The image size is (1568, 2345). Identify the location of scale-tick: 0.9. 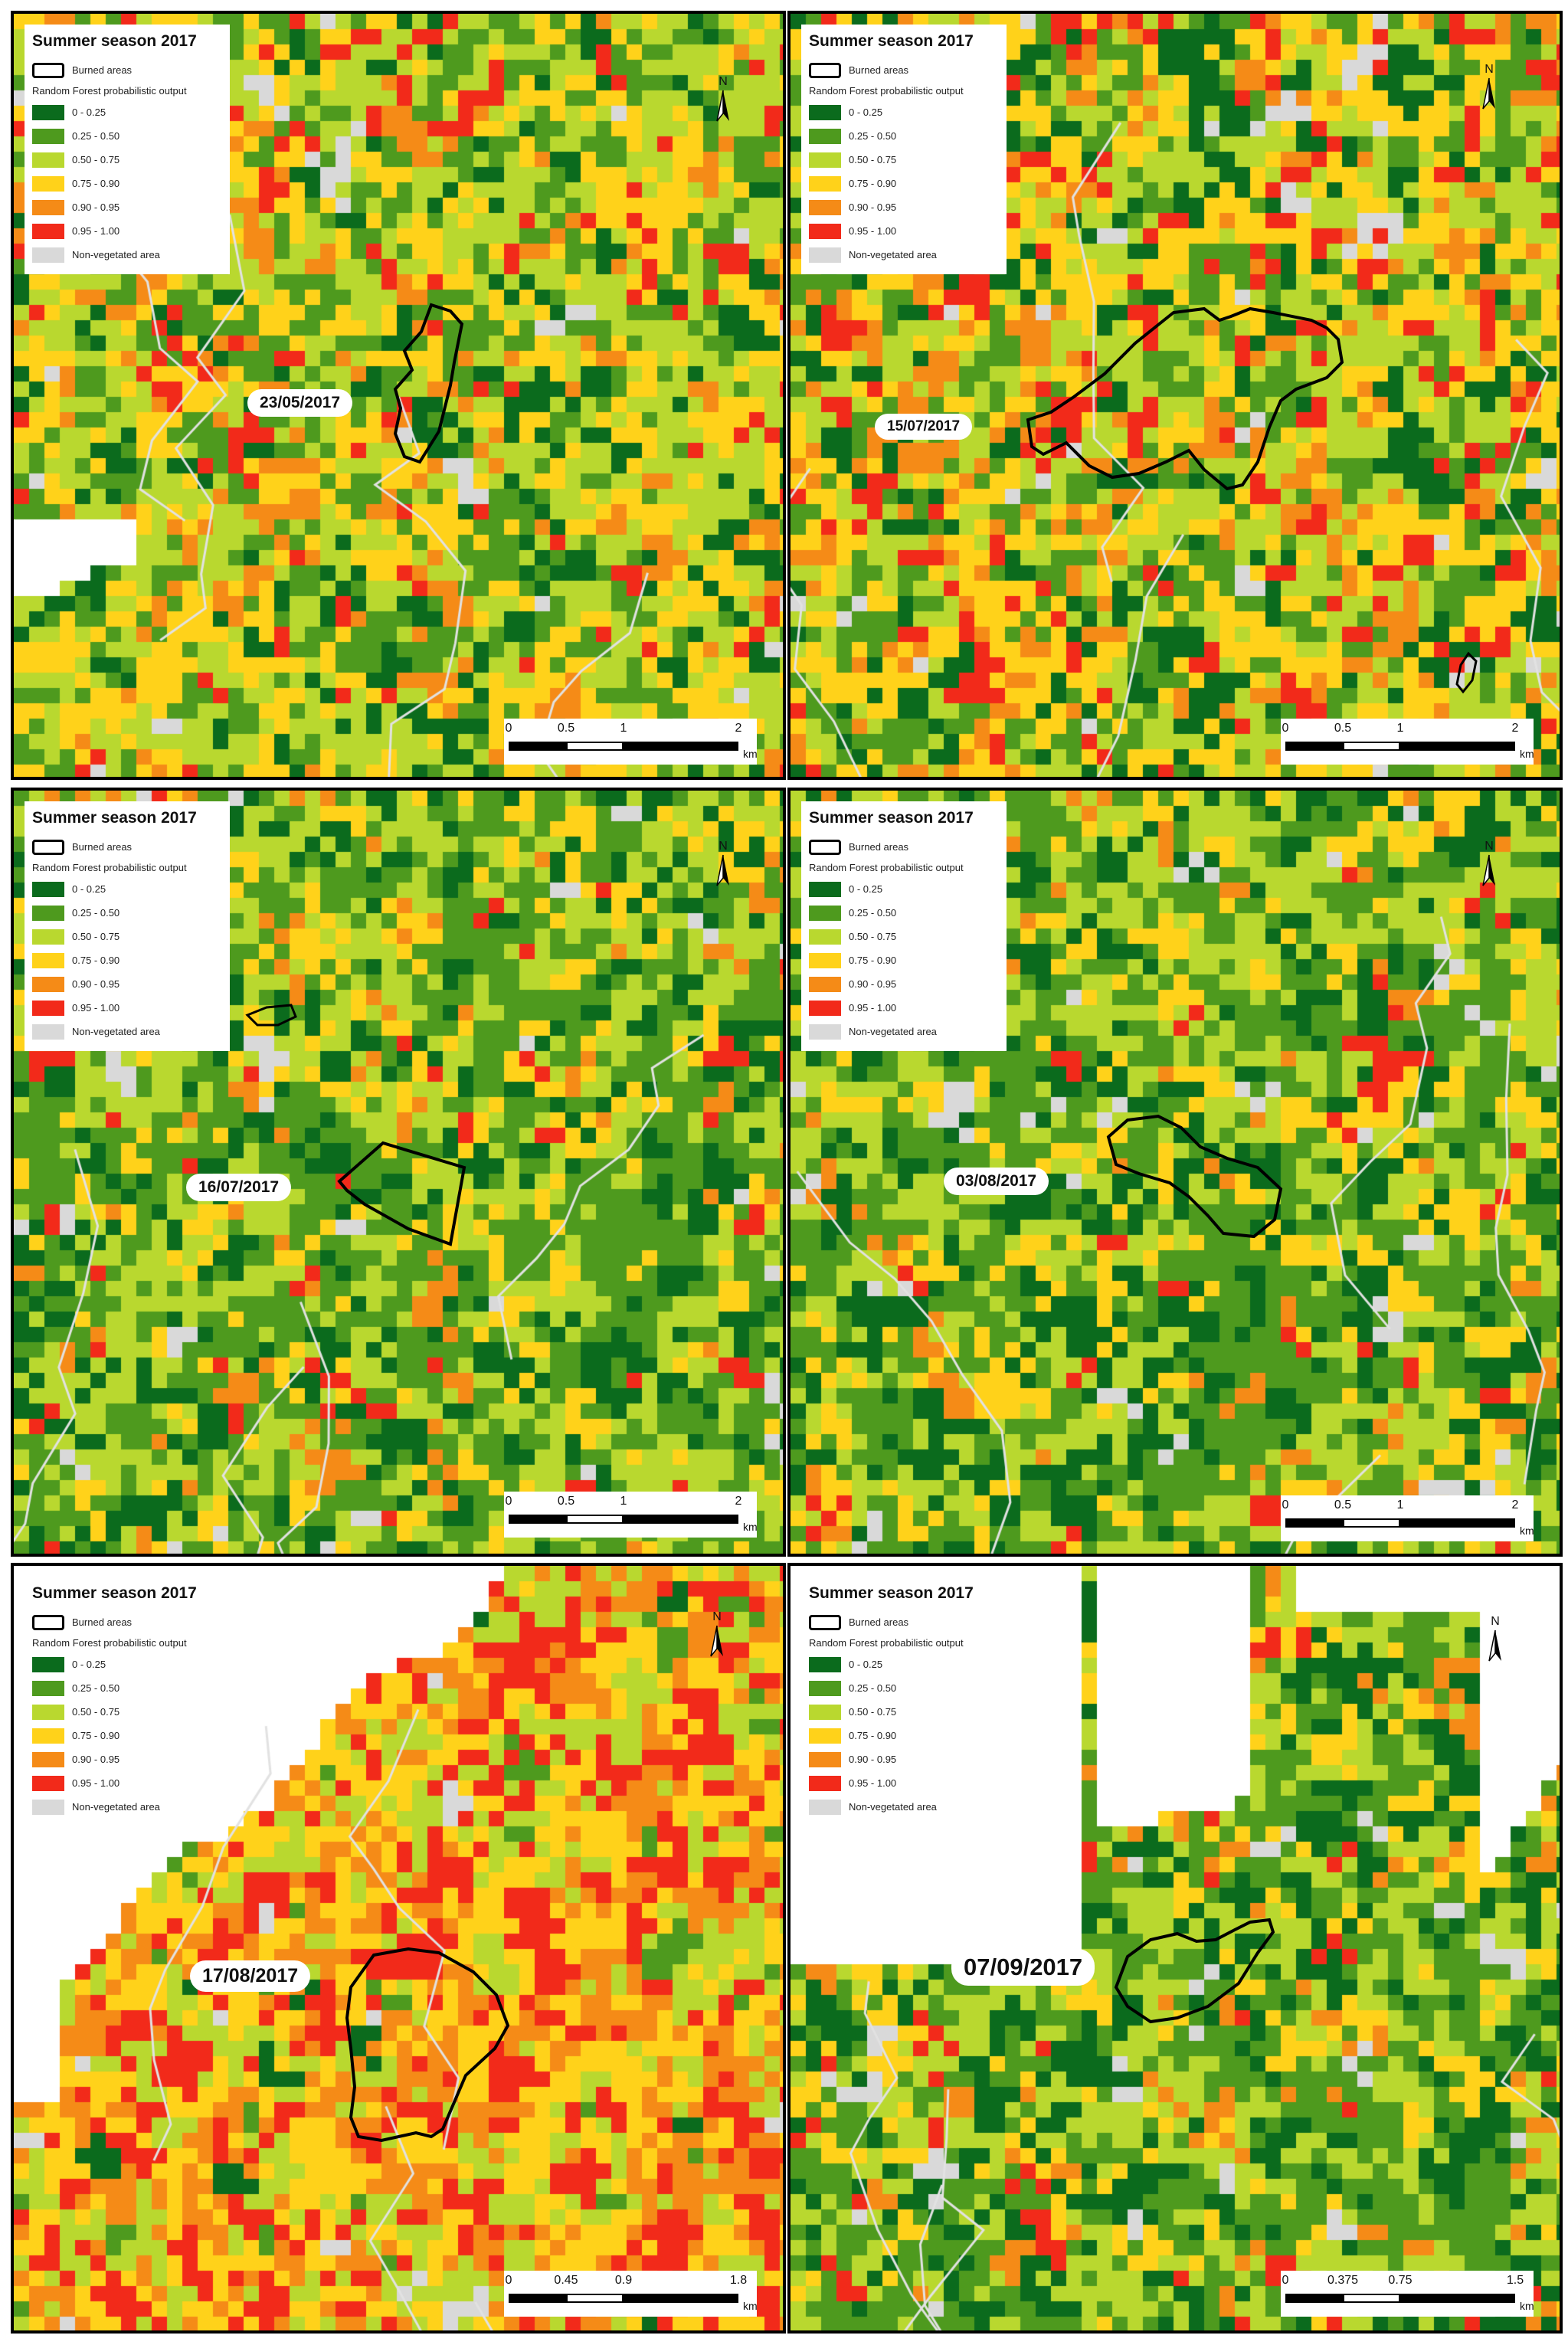
(623, 2280).